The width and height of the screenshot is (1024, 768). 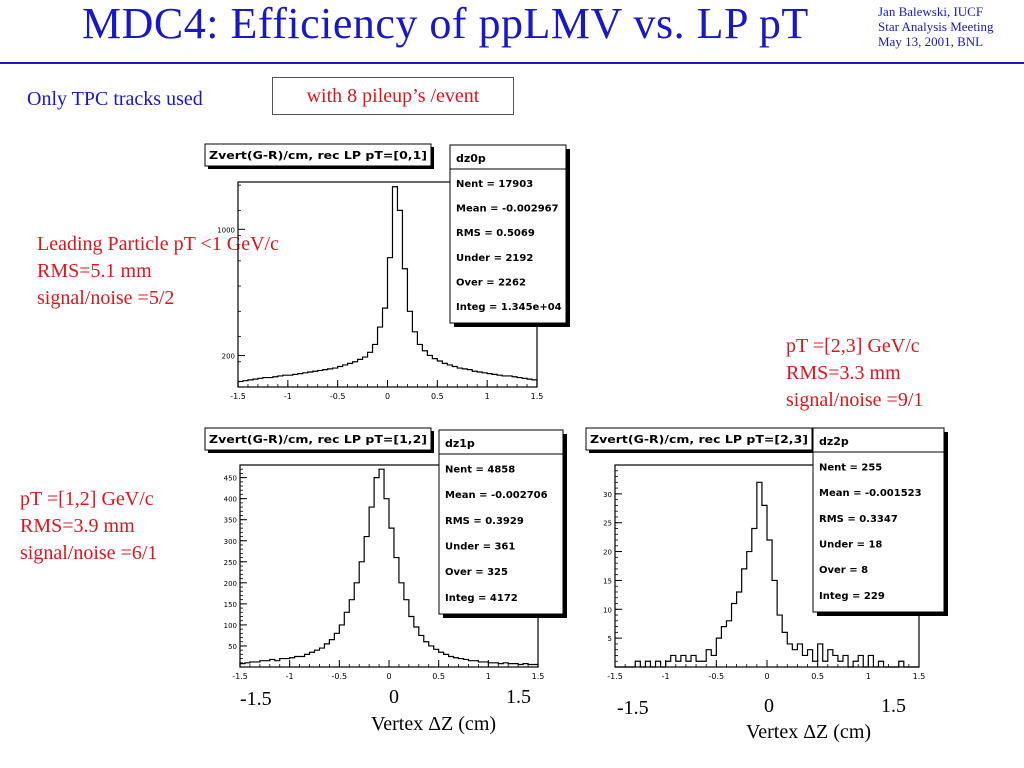 What do you see at coordinates (471, 158) in the screenshot?
I see `stats-name: dz0p` at bounding box center [471, 158].